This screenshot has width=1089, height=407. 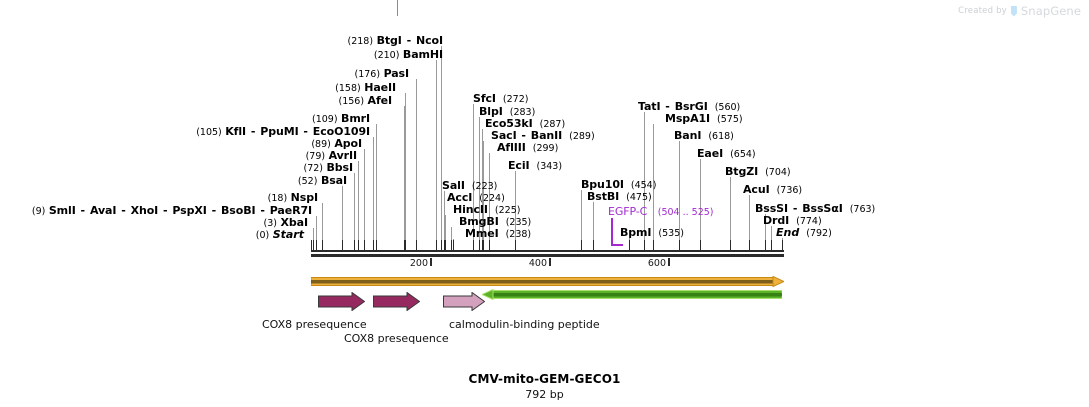 I want to click on enzyme-name: BtgI, so click(x=389, y=40).